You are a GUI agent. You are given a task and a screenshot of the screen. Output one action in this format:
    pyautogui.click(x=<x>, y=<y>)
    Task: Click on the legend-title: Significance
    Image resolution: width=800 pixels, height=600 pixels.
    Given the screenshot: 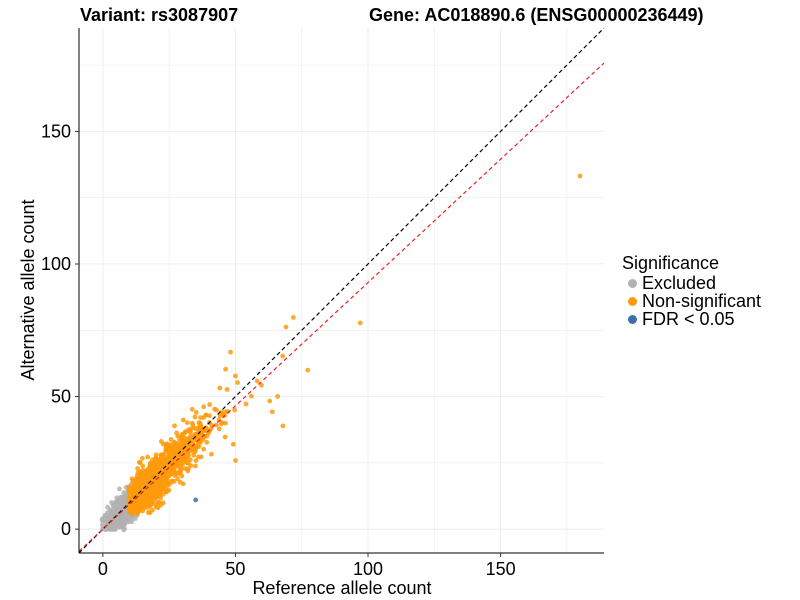 What is the action you would take?
    pyautogui.click(x=671, y=263)
    